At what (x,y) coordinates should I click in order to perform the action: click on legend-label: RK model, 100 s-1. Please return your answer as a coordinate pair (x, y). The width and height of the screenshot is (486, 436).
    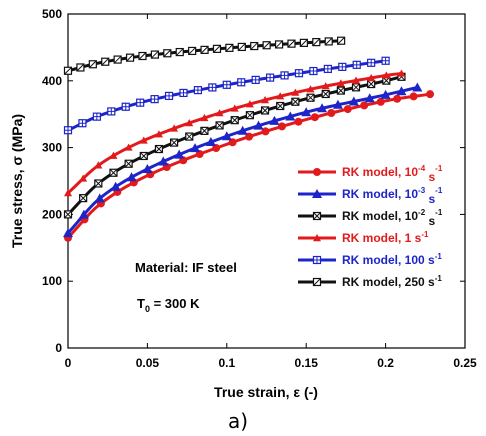
    Looking at the image, I should click on (392, 259).